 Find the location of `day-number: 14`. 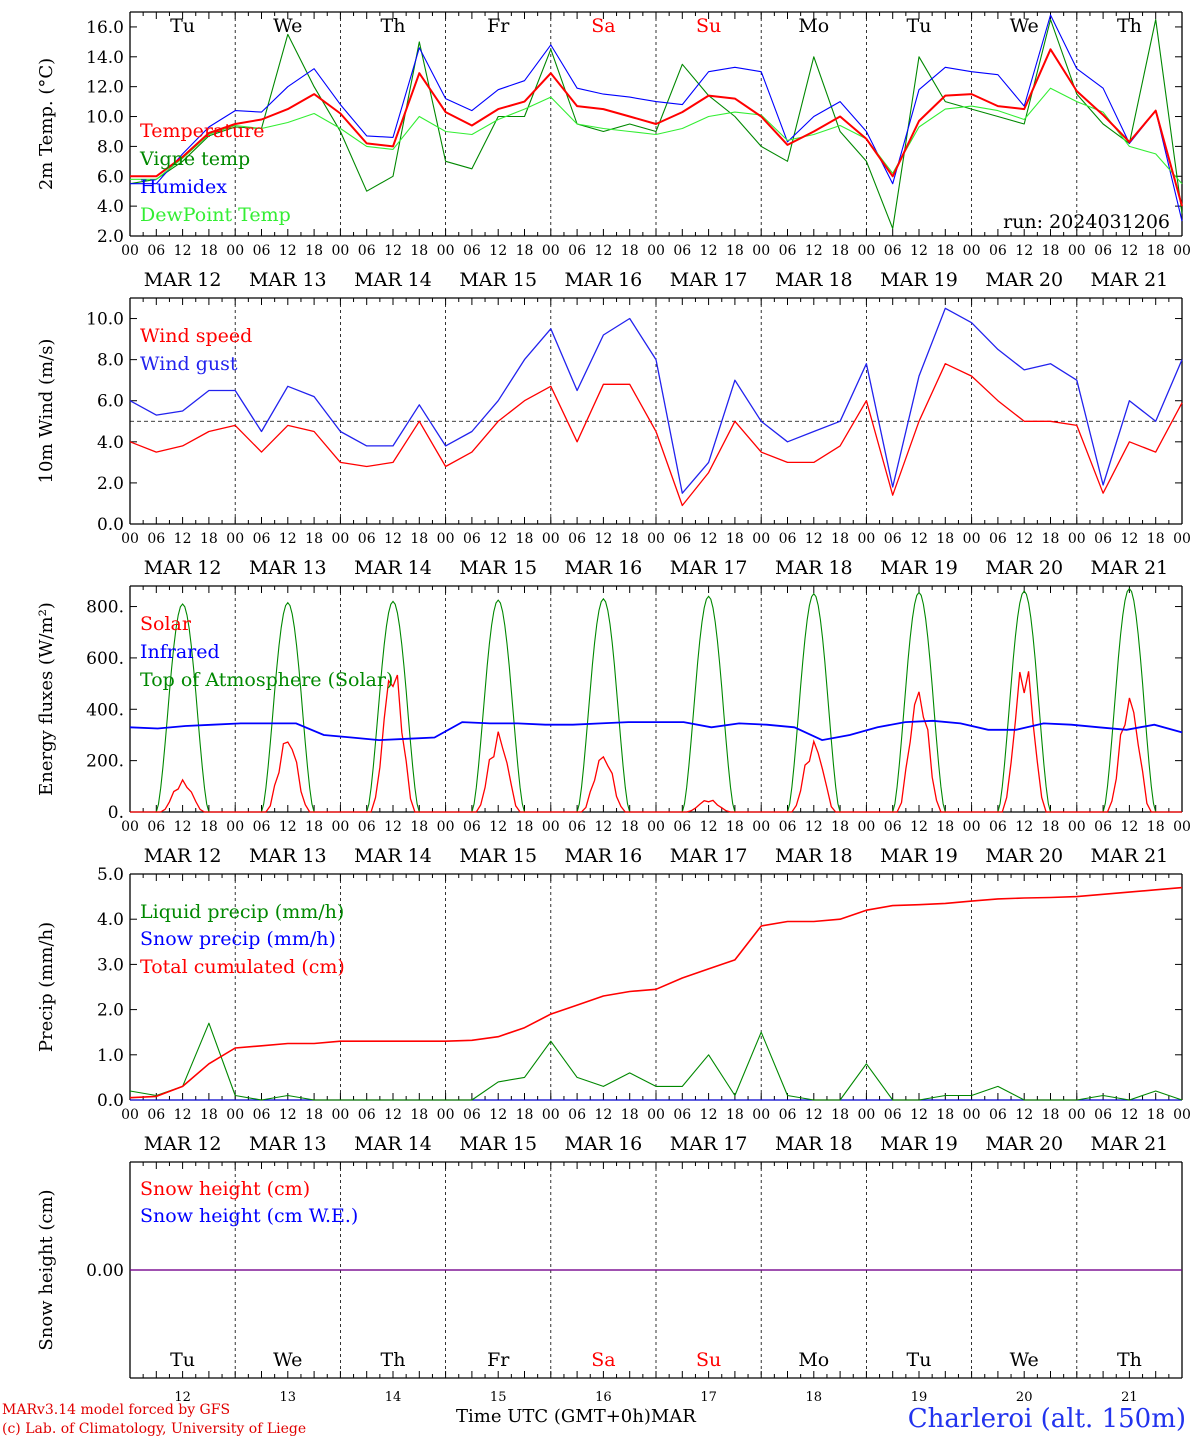

day-number: 14 is located at coordinates (393, 1397).